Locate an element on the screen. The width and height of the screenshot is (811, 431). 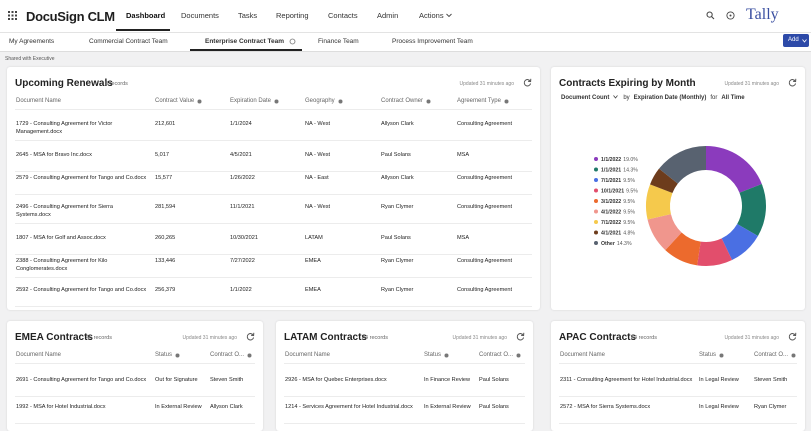
refresh-head is located at coordinates (794, 334).